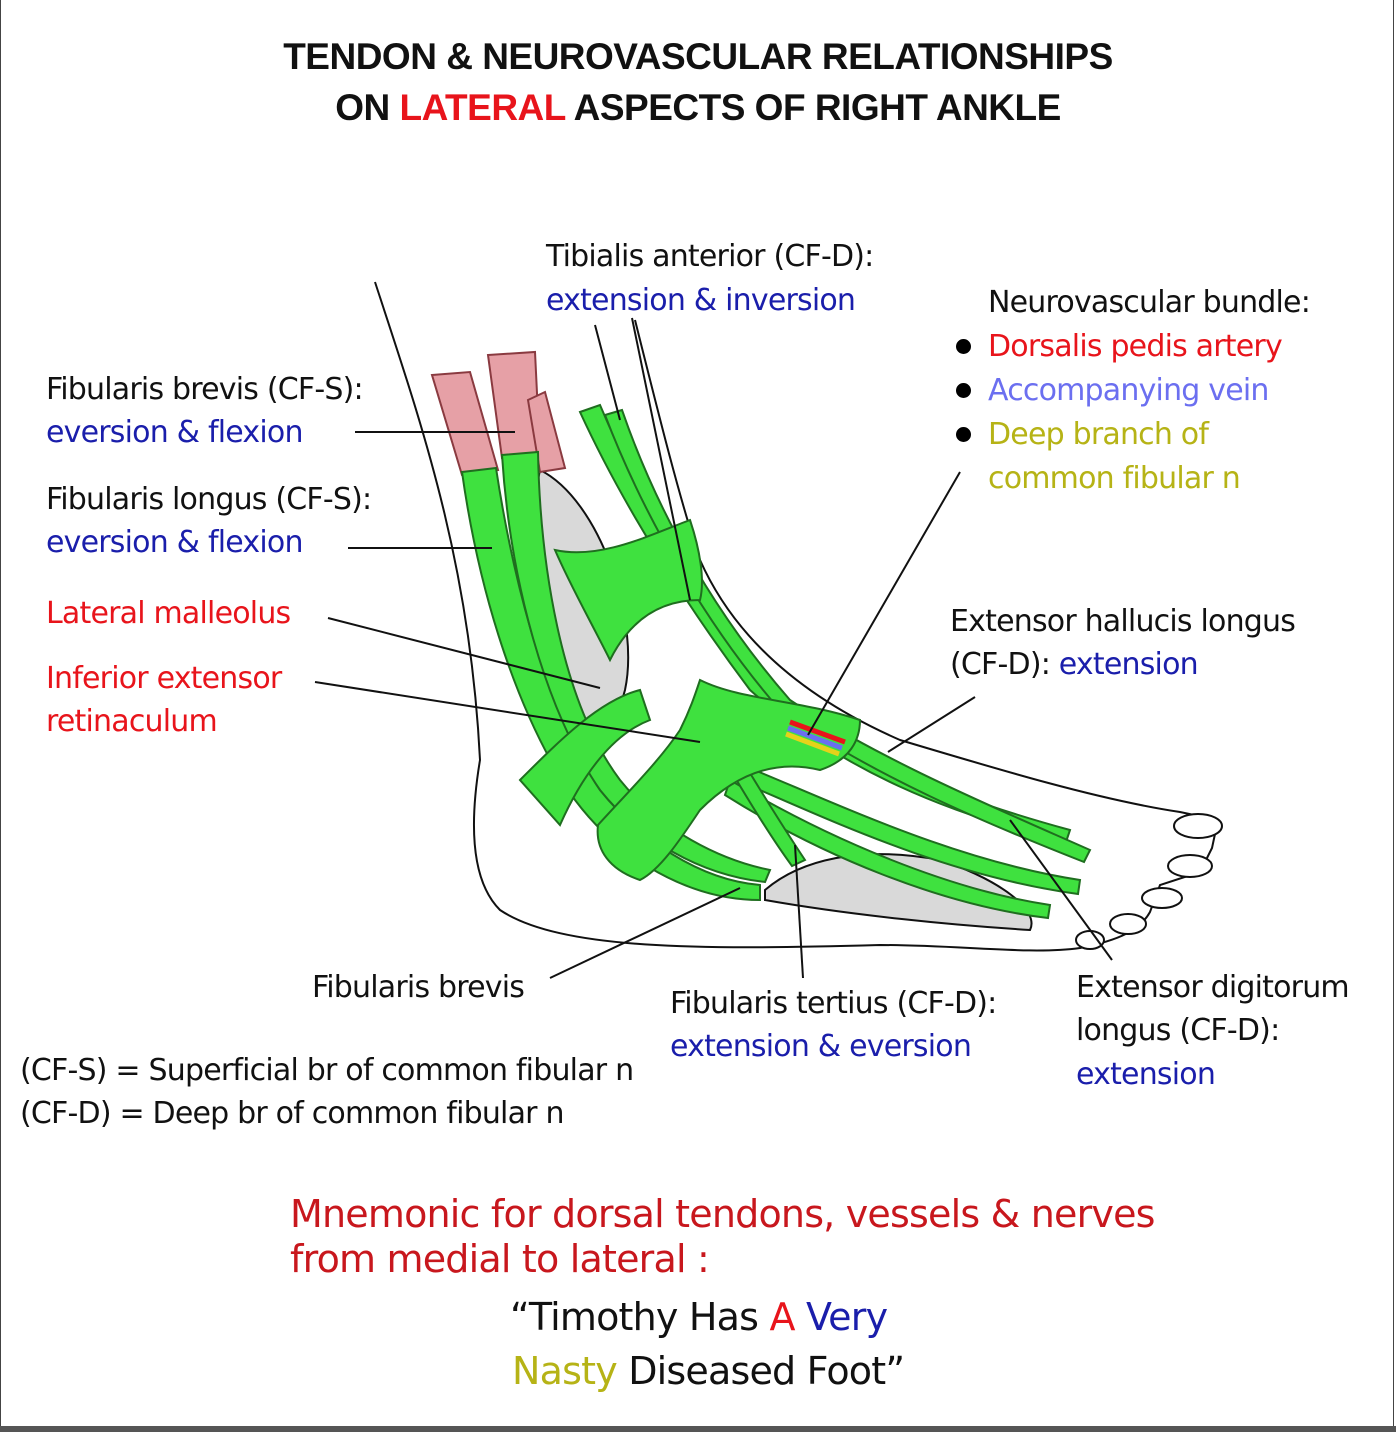 The width and height of the screenshot is (1396, 1432). What do you see at coordinates (1149, 302) in the screenshot?
I see `label-neurovascular-heading: Neurovascular bundle:` at bounding box center [1149, 302].